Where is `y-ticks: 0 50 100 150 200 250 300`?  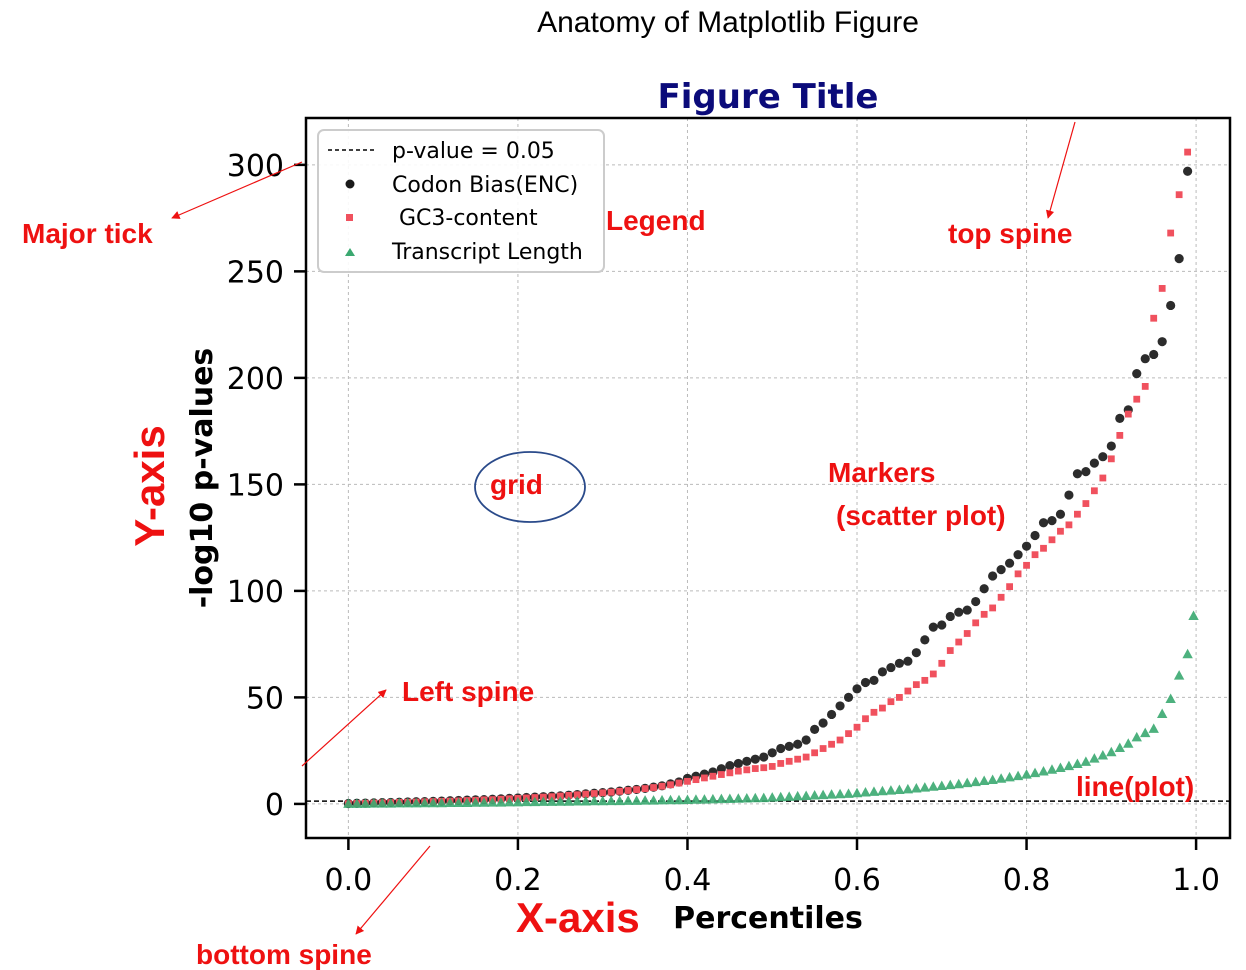 y-ticks: 0 50 100 150 200 250 300 is located at coordinates (266, 486).